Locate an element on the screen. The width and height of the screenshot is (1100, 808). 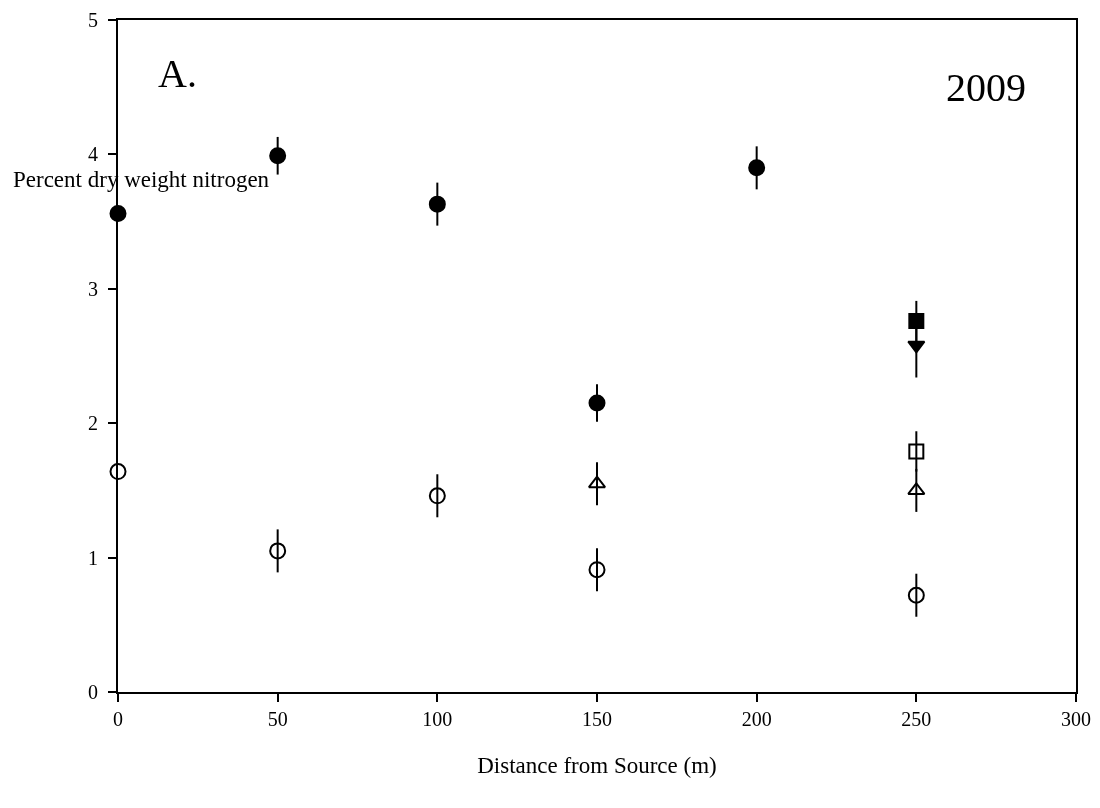
y-tick-label: 0 is located at coordinates (93, 692).